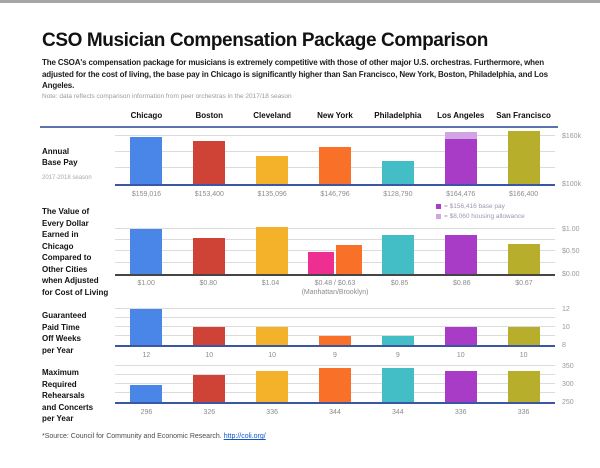 The width and height of the screenshot is (600, 468). I want to click on source-link: http://coli.org/, so click(244, 436).